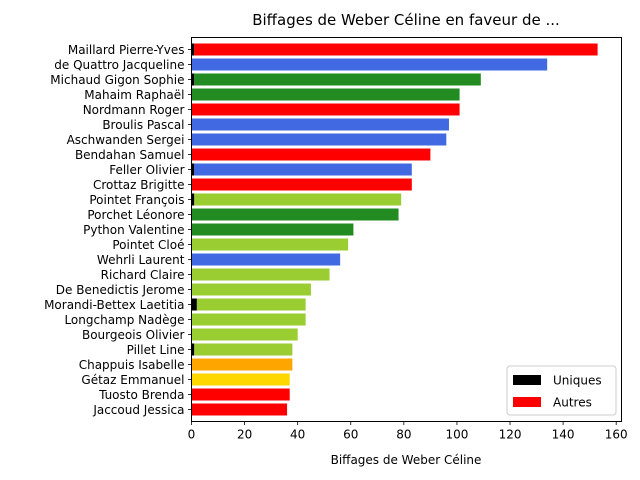  Describe the element at coordinates (563, 435) in the screenshot. I see `x-tick-label: 140` at that location.